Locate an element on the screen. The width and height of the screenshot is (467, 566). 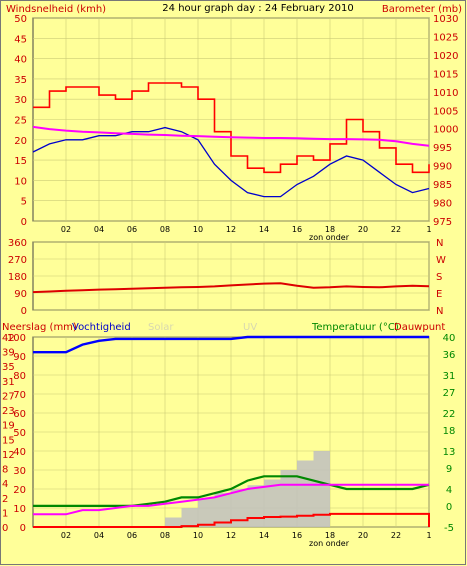
barometer-tick-label: 1010 is located at coordinates (445, 93).